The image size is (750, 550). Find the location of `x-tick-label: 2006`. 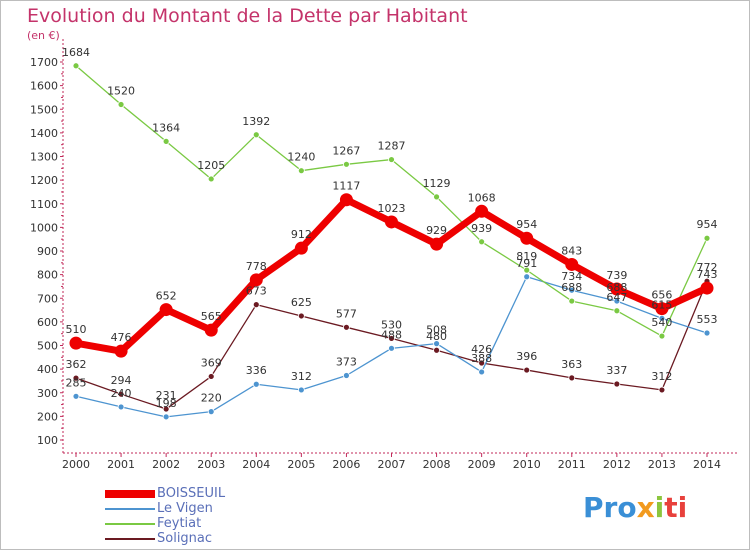

x-tick-label: 2006 is located at coordinates (346, 464).